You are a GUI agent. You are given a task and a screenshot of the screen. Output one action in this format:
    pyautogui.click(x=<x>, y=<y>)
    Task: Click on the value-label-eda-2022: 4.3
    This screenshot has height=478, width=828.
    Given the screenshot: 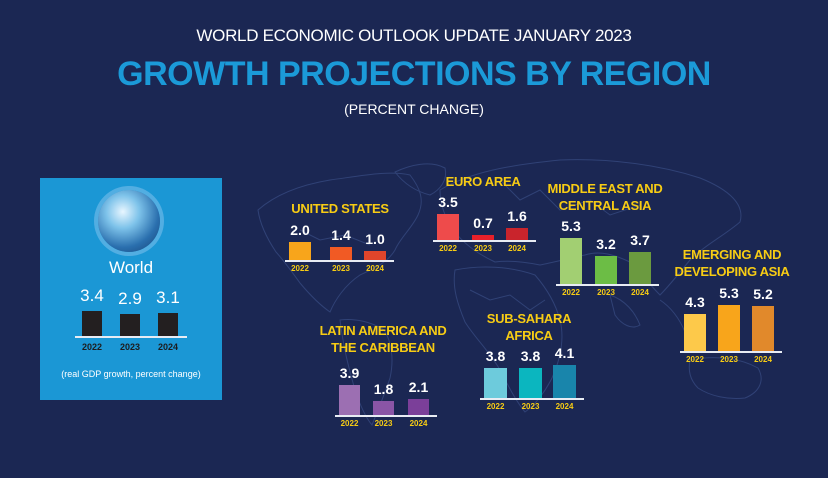 What is the action you would take?
    pyautogui.click(x=695, y=302)
    